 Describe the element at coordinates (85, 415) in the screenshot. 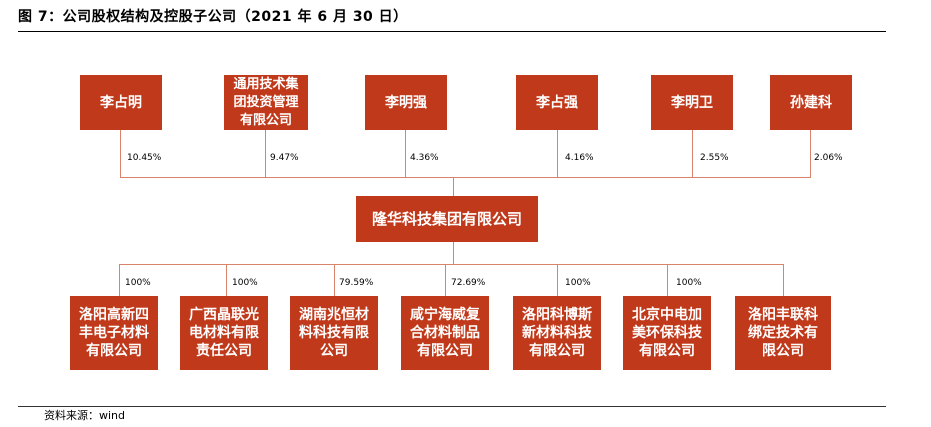

I see `source-note: 资料来源：wind` at that location.